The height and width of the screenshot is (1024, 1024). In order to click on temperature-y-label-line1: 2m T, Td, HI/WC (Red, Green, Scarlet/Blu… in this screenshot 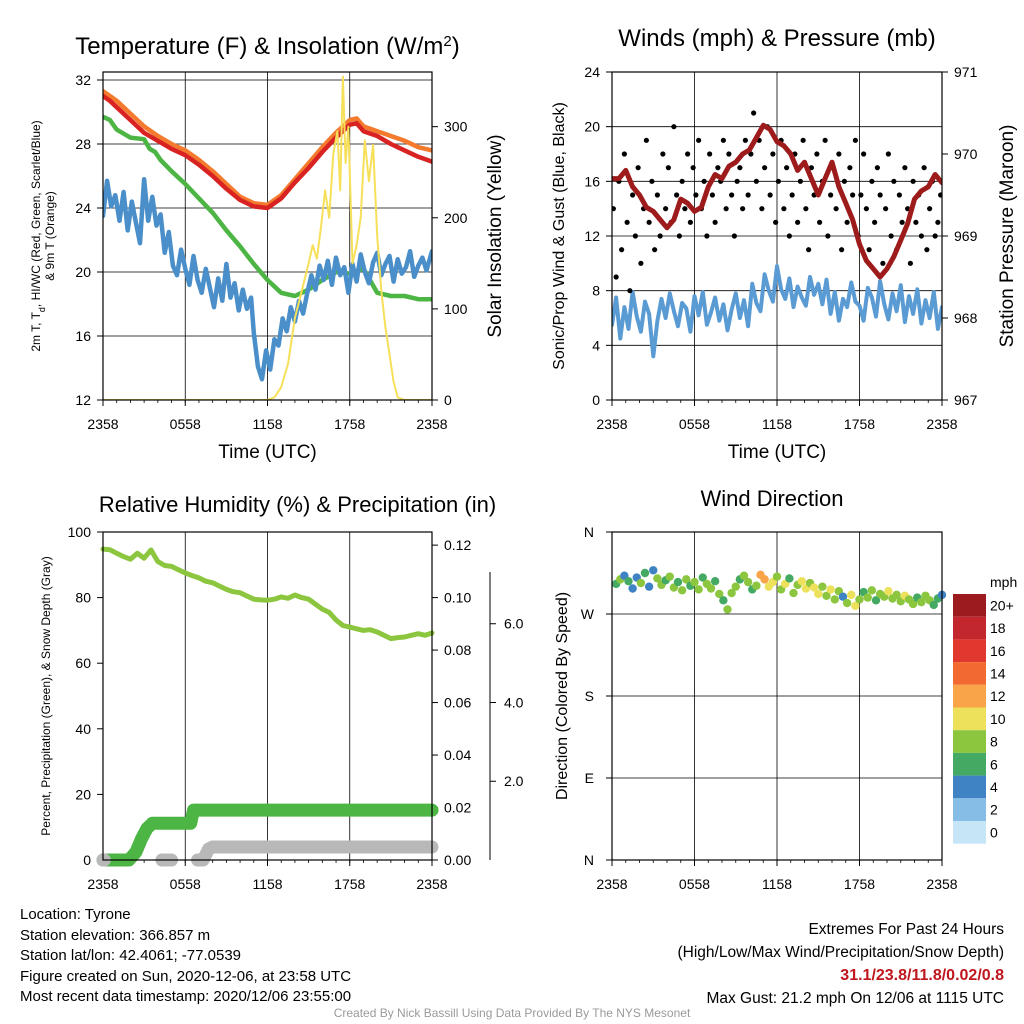, I will do `click(38, 235)`.